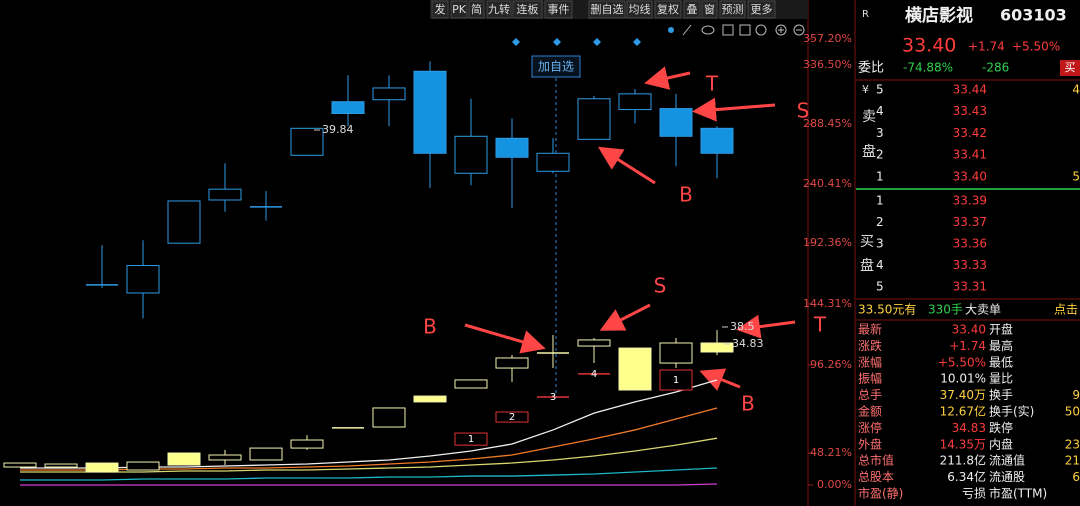 Image resolution: width=1080 pixels, height=506 pixels. Describe the element at coordinates (1076, 477) in the screenshot. I see `stat-value: 6` at that location.